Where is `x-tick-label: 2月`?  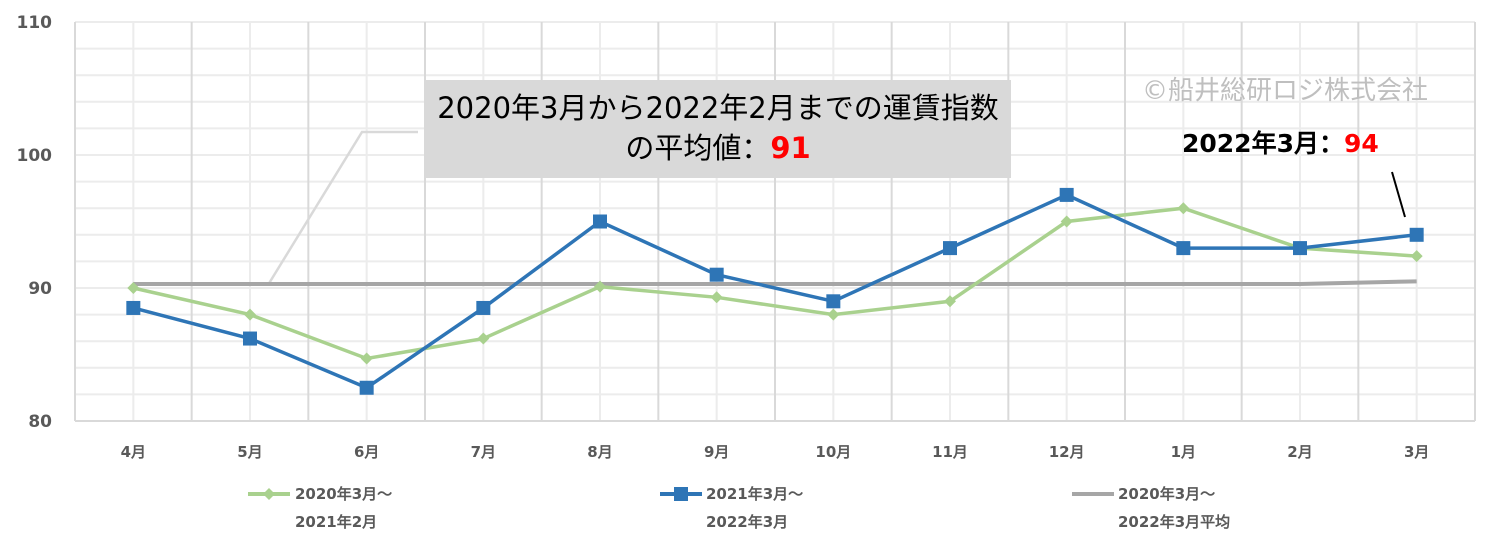
x-tick-label: 2月 is located at coordinates (1299, 452).